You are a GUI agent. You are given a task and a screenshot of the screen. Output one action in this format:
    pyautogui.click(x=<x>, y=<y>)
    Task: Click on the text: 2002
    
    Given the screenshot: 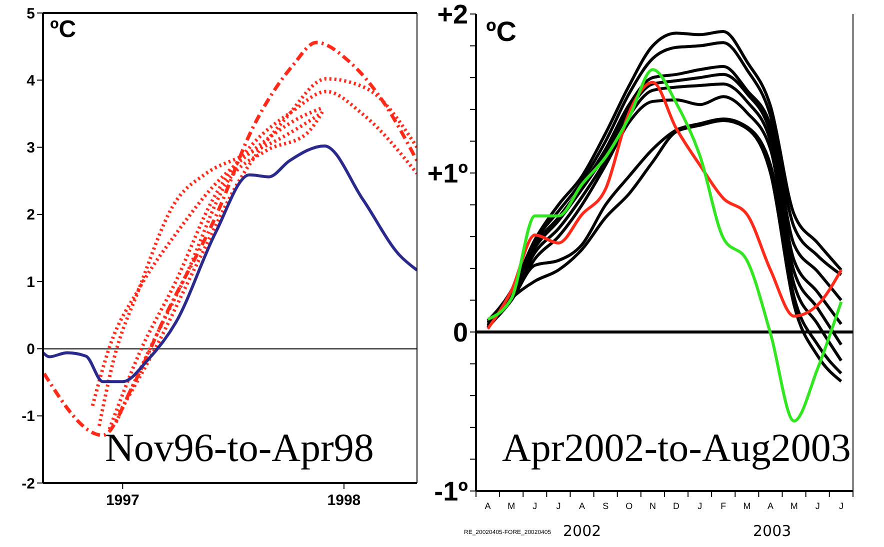 What is the action you would take?
    pyautogui.click(x=582, y=531)
    